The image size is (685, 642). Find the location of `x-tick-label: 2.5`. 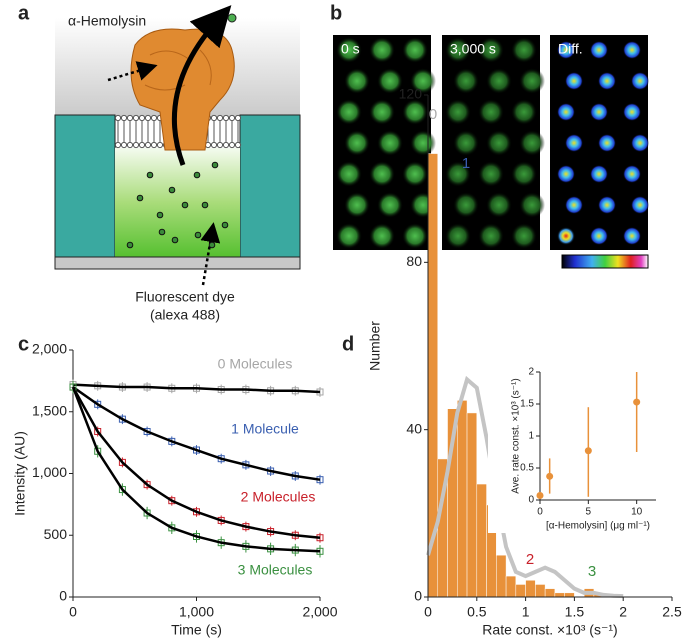

x-tick-label: 2.5 is located at coordinates (672, 612).